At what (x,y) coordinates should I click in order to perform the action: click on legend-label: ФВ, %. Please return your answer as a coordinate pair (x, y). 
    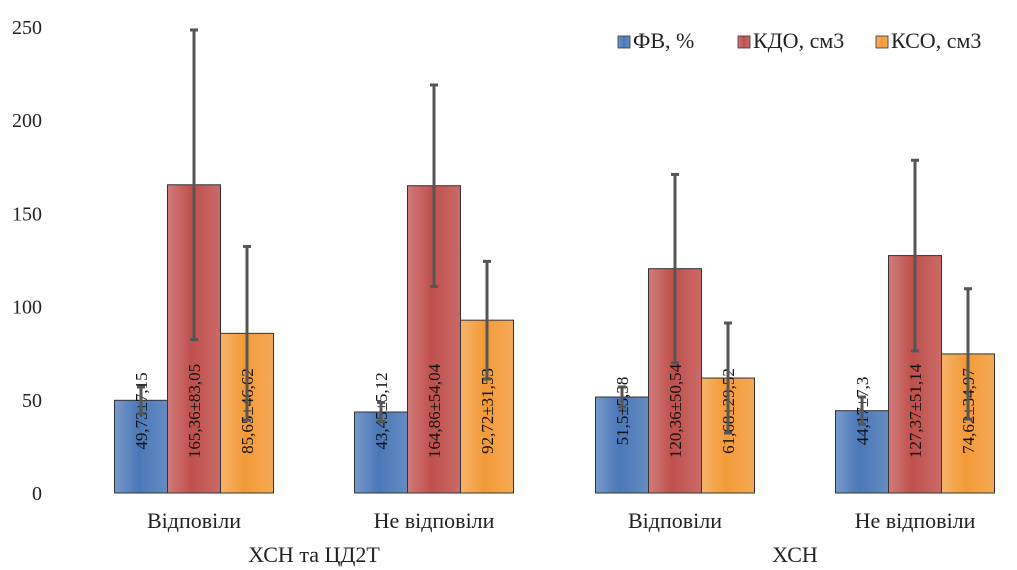
    Looking at the image, I should click on (663, 40).